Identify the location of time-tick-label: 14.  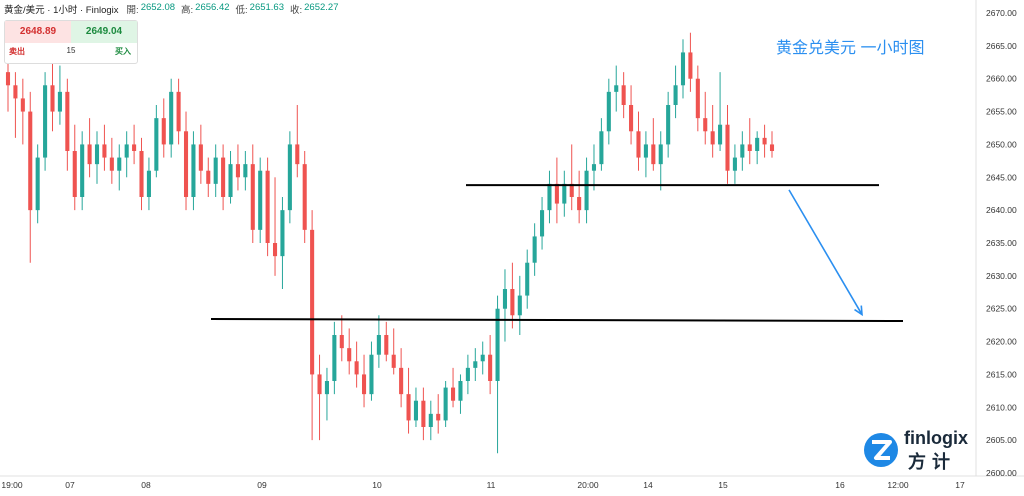
(648, 485).